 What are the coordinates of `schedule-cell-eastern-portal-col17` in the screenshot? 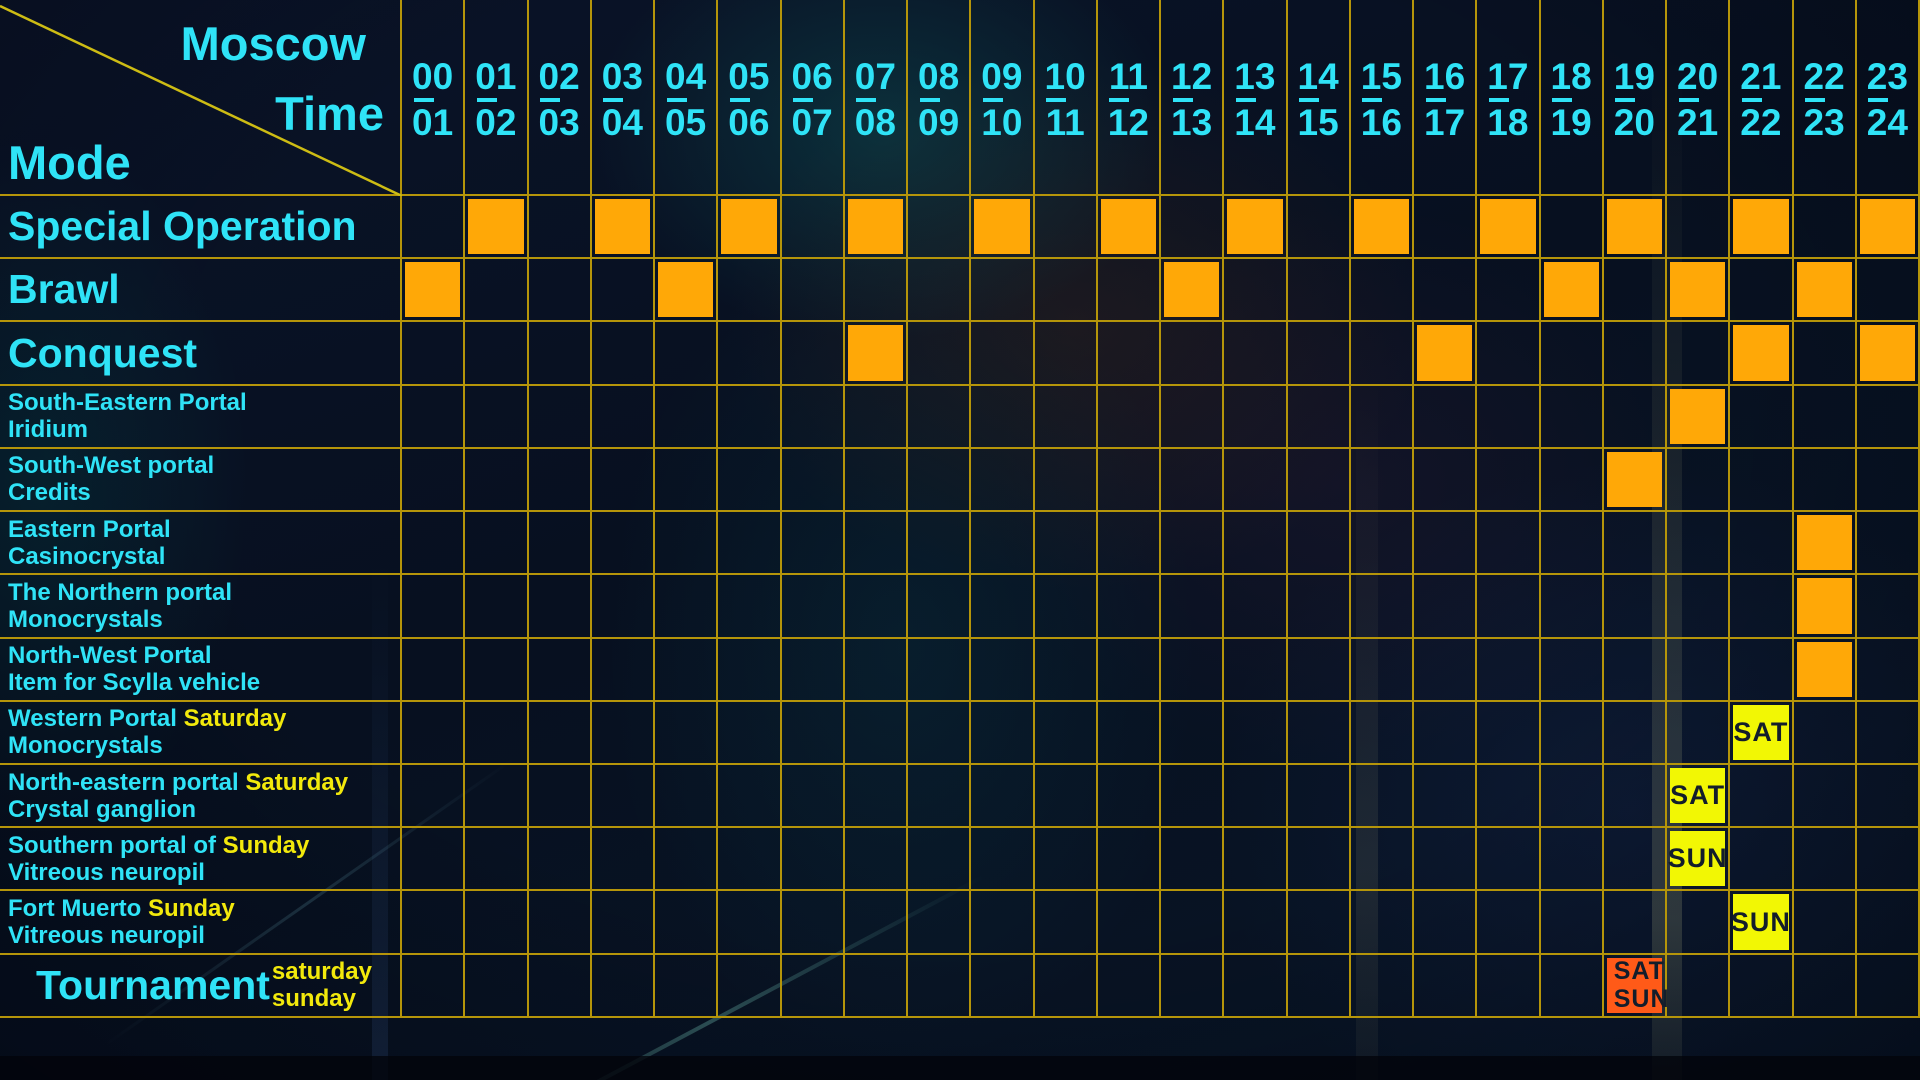 It's located at (1509, 544).